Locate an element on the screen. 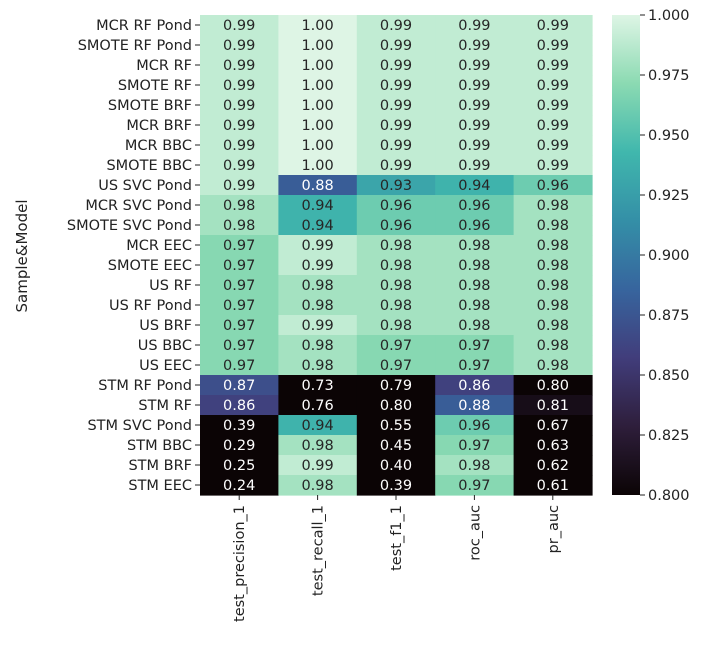 The width and height of the screenshot is (706, 664). colorbar-tick-label: 0.900 is located at coordinates (669, 256).